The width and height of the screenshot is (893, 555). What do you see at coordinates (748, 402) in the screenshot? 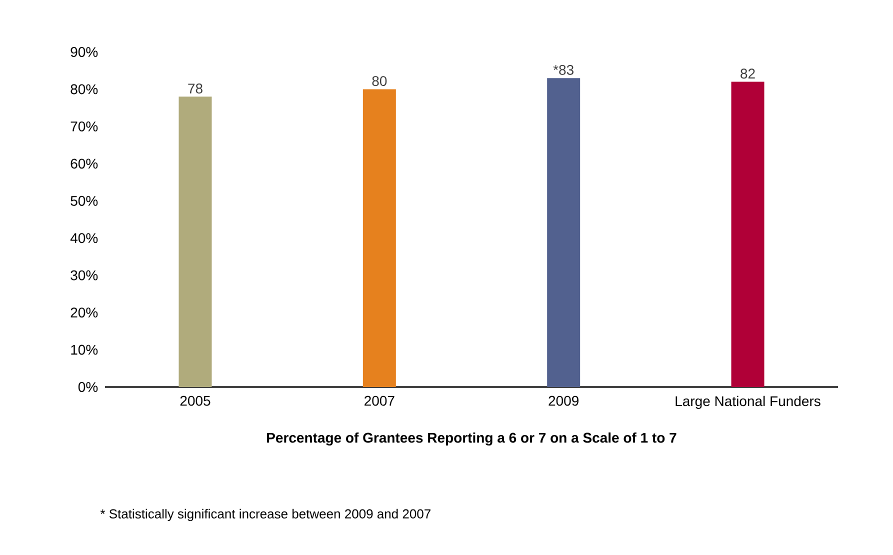
I see `x-tick-label: Large National Funders` at bounding box center [748, 402].